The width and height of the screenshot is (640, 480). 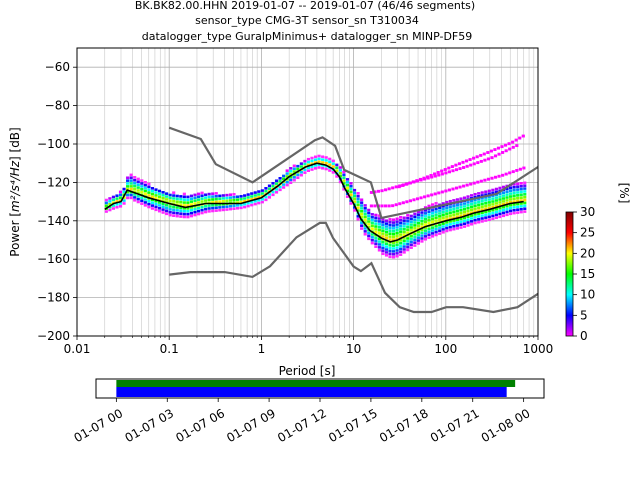 I want to click on y-axis-label: Power [m²/s⁴/Hz] [dB], so click(x=15, y=191).